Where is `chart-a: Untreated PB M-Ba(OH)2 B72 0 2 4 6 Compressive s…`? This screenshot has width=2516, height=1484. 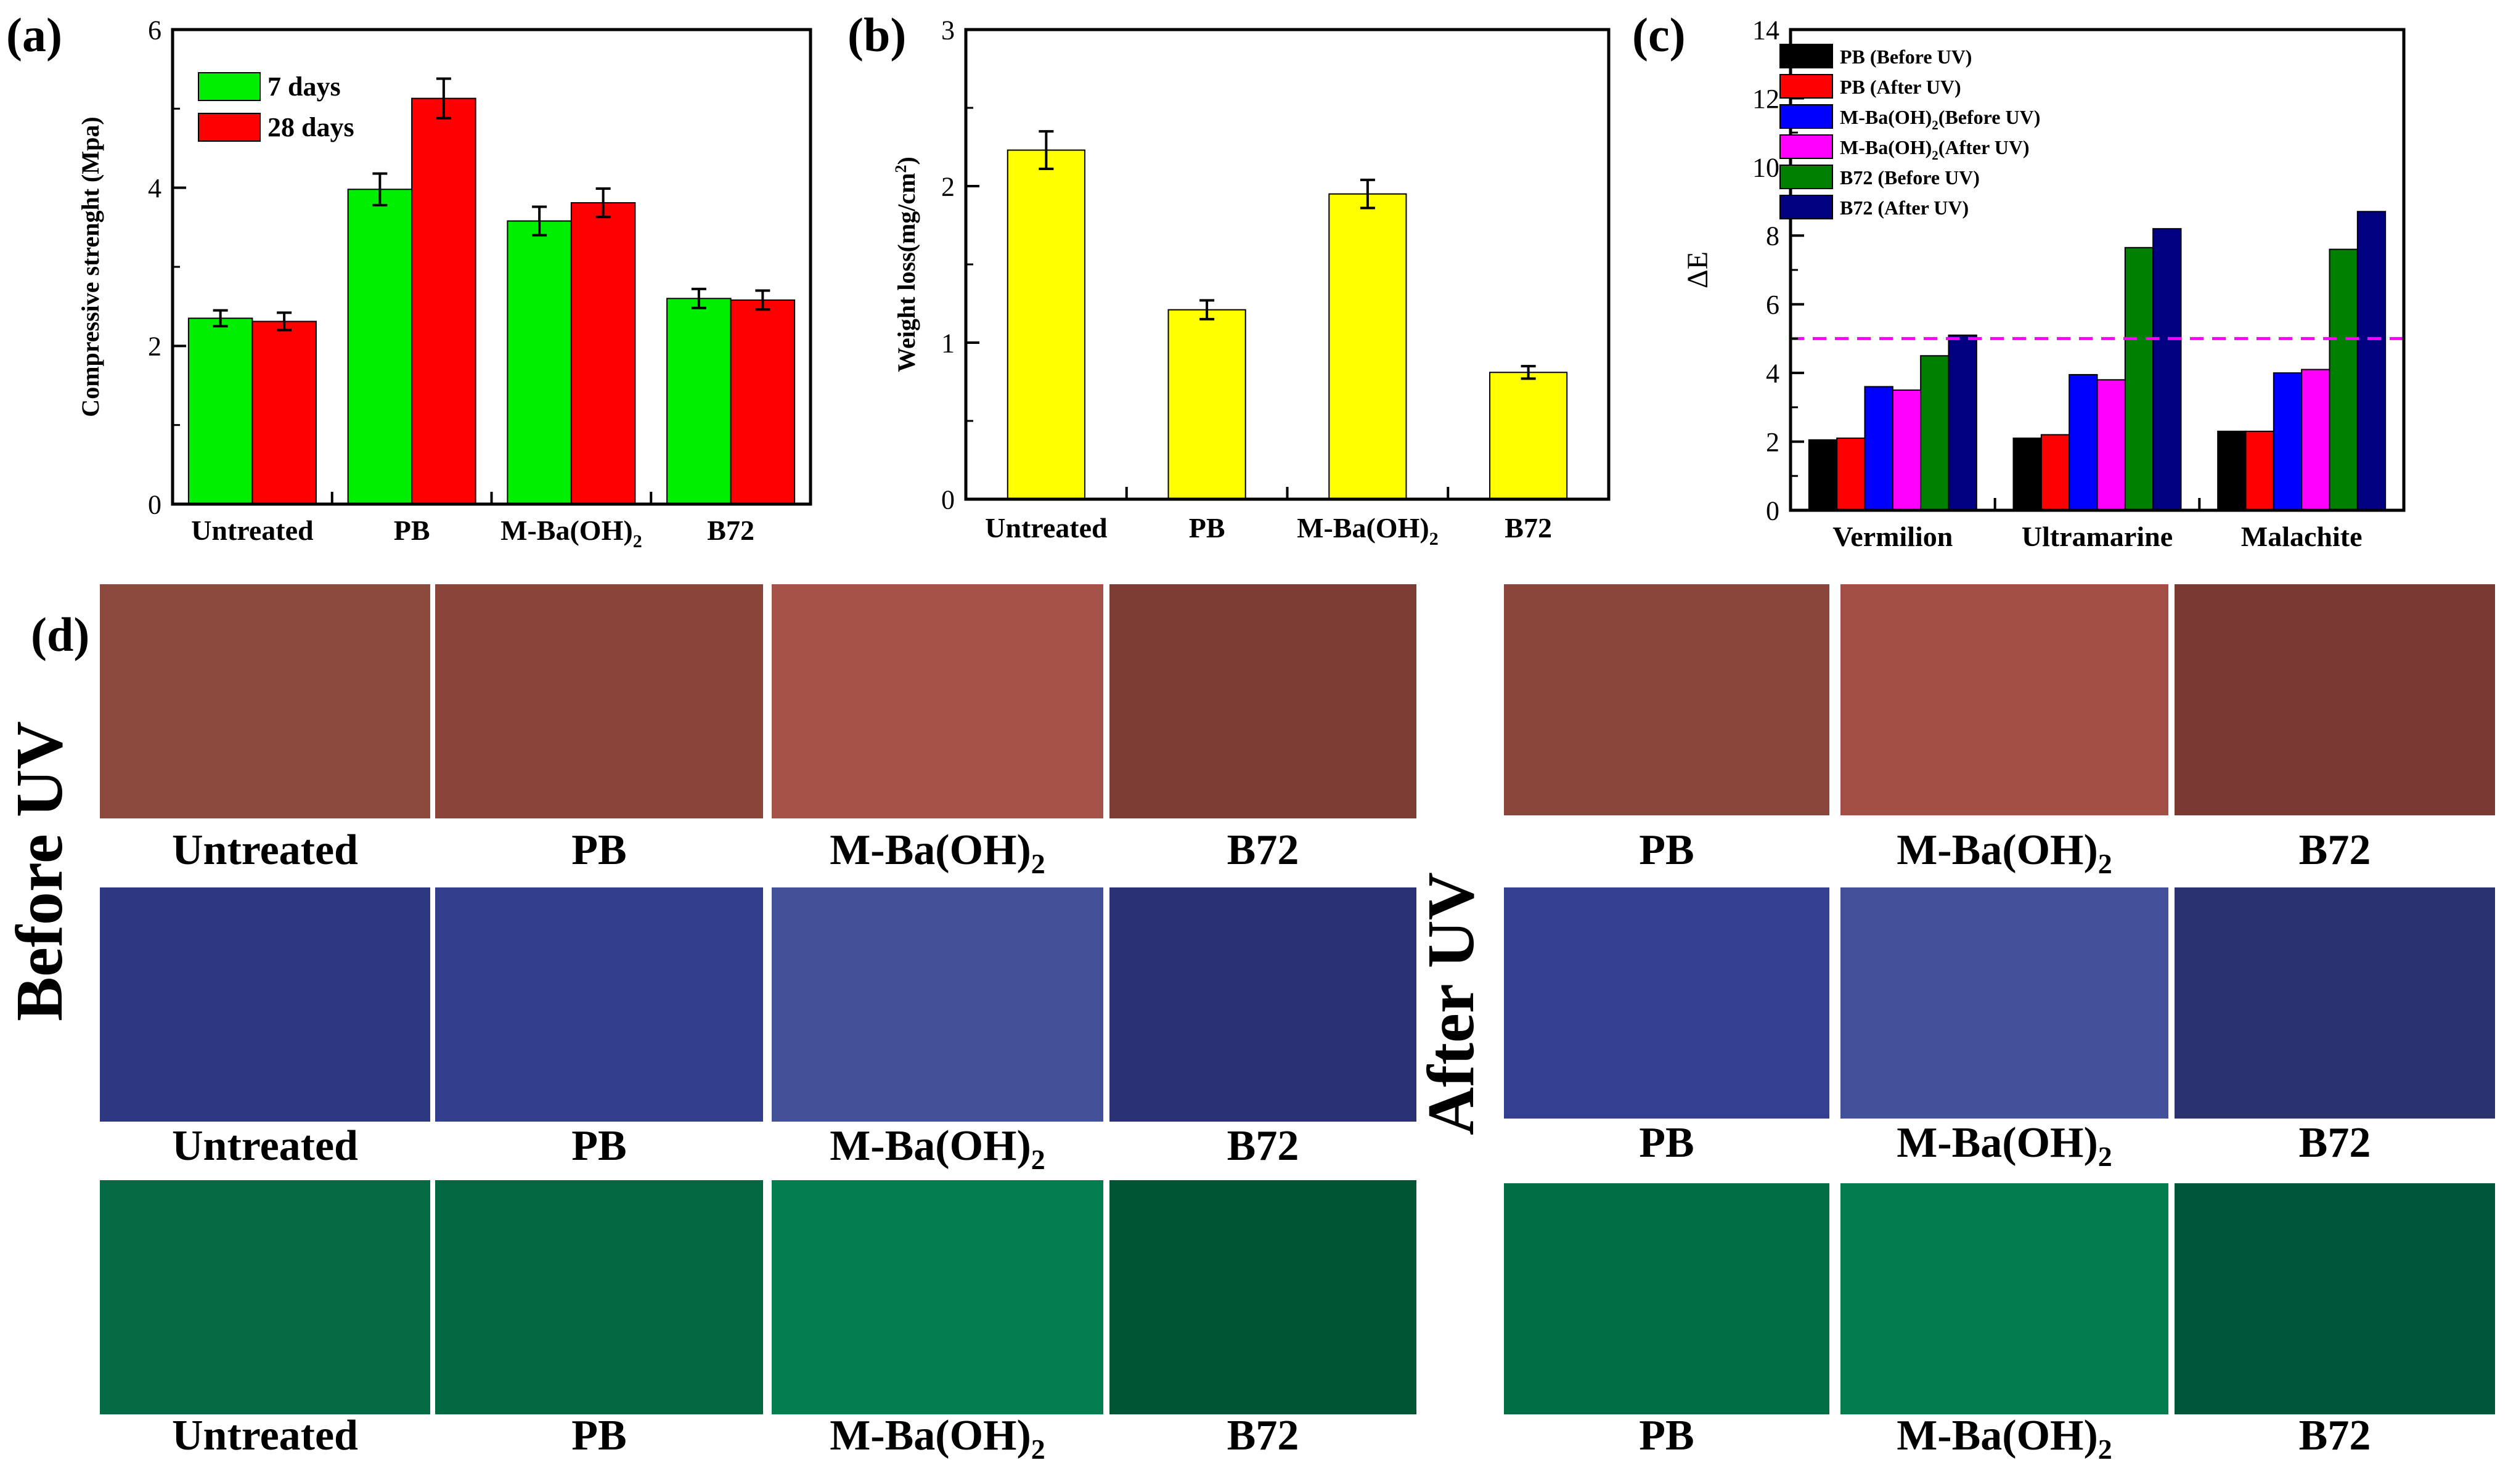
chart-a: Untreated PB M-Ba(OH)2 B72 0 2 4 6 Compressive s… is located at coordinates (444, 283).